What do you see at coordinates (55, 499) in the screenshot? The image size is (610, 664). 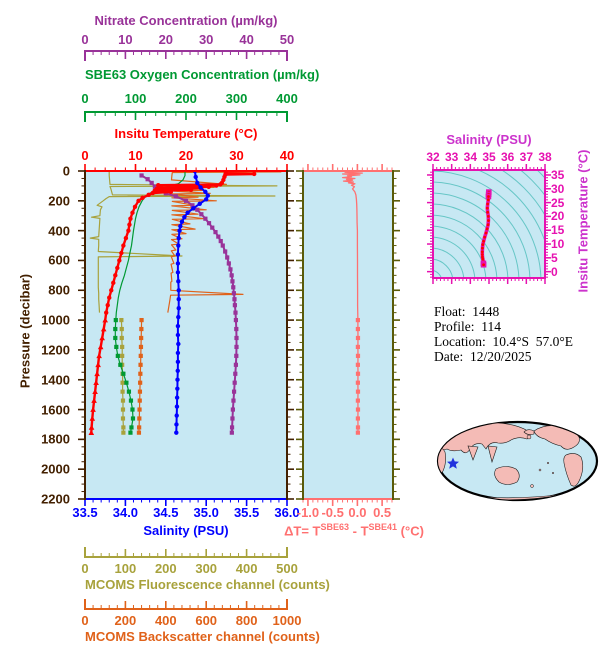 I see `pressure-tick-label: 2200` at bounding box center [55, 499].